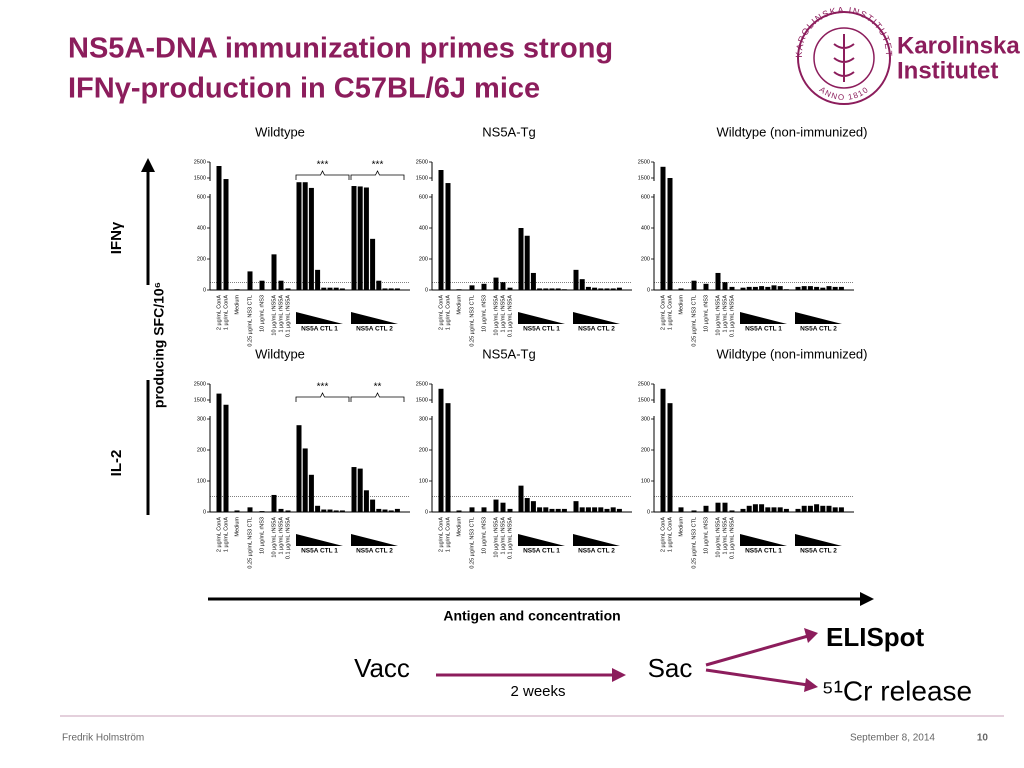  I want to click on row-label: producing SFC/10⁶, so click(159, 345).